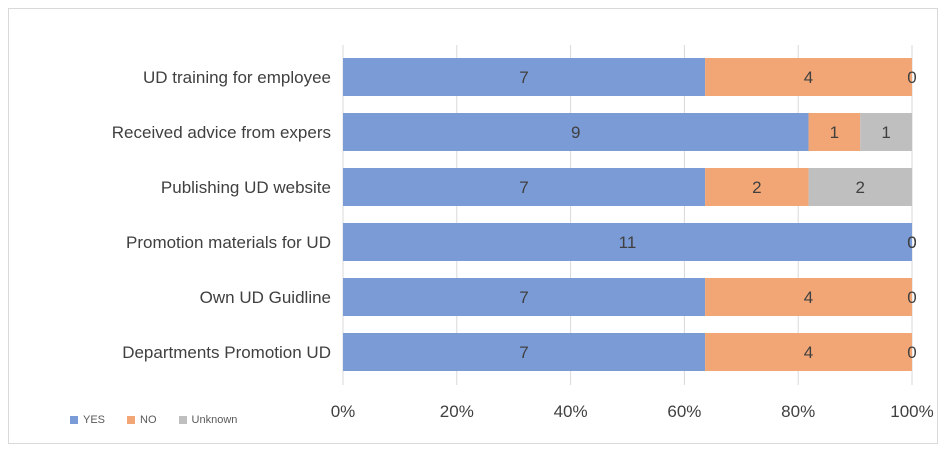 Image resolution: width=947 pixels, height=452 pixels. Describe the element at coordinates (457, 411) in the screenshot. I see `x-tick-label: 20%` at that location.